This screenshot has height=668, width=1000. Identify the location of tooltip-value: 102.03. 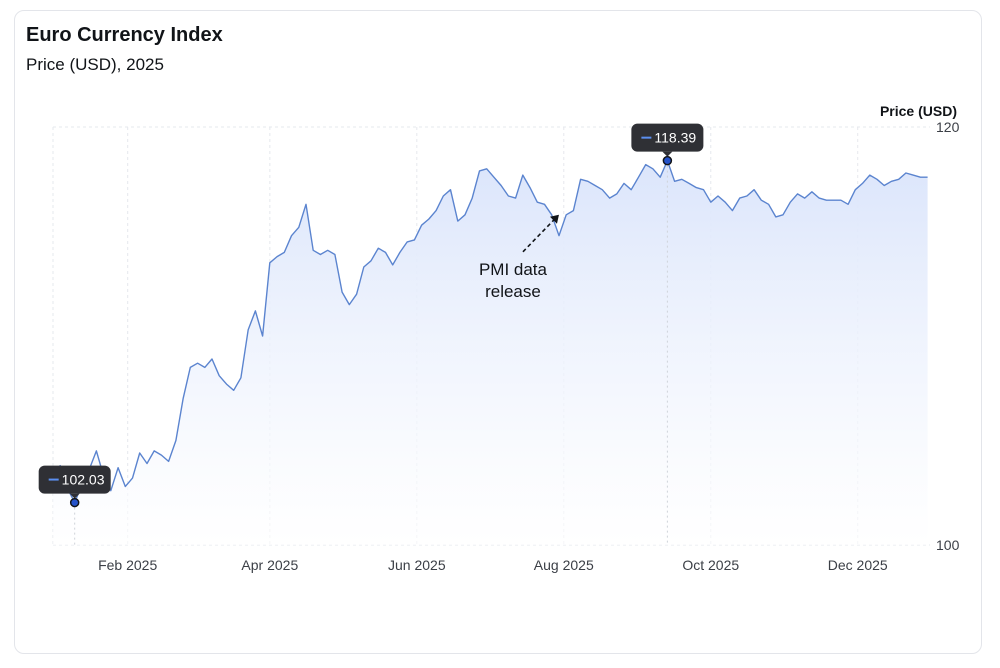
(83, 480).